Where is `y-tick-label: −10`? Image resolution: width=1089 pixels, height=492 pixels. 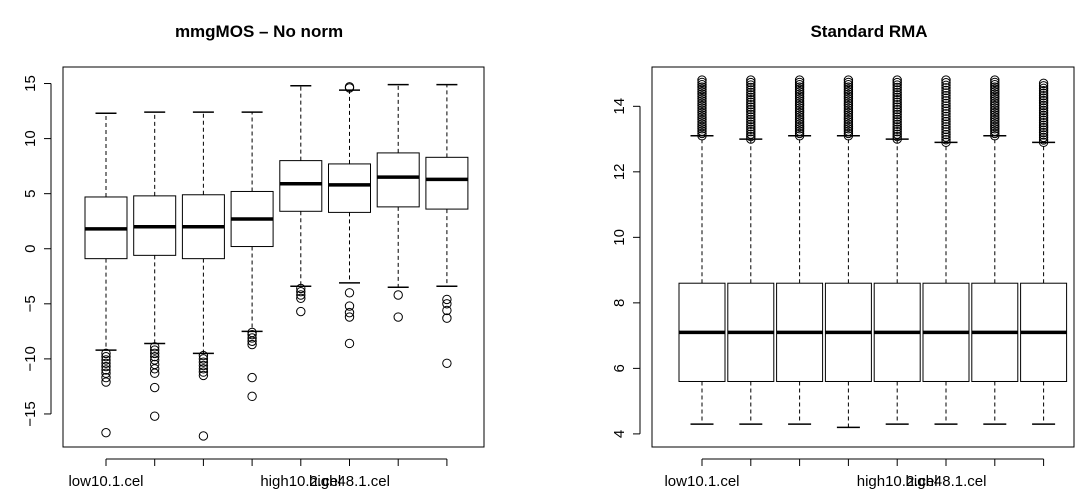
y-tick-label: −10 is located at coordinates (30, 358).